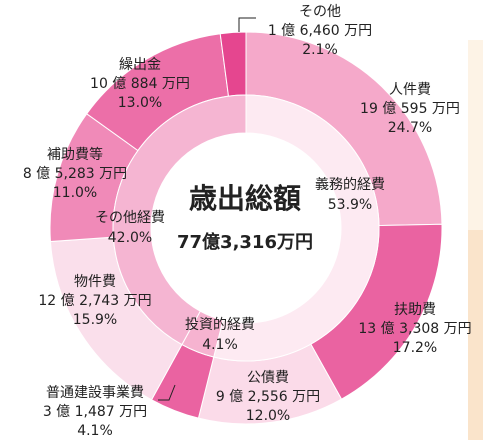 The width and height of the screenshot is (483, 446). Describe the element at coordinates (75, 193) in the screenshot. I see `value-label: 11.0%` at that location.